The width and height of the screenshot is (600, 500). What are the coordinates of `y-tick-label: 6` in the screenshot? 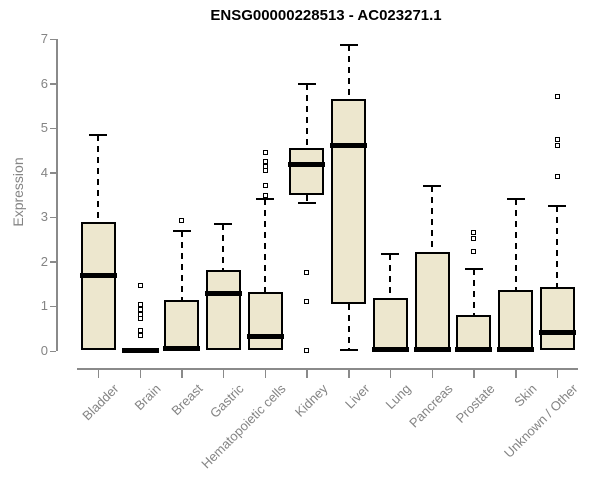 It's located at (44, 83).